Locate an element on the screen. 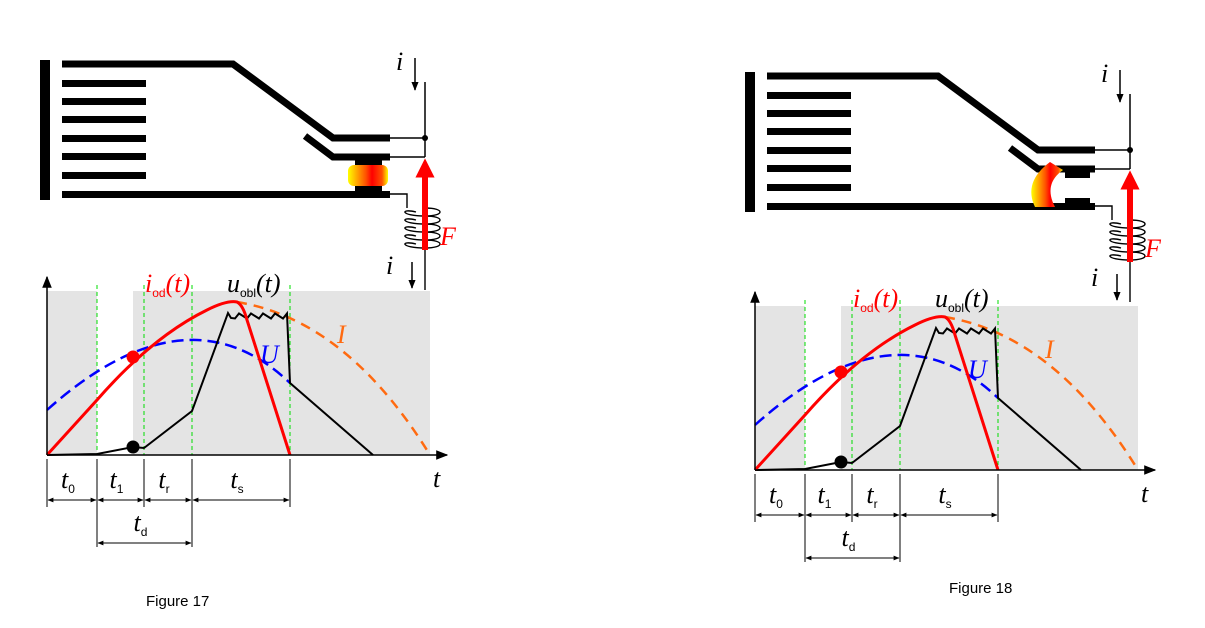 The image size is (1205, 628). moving-contact-arm is located at coordinates (1051, 159).